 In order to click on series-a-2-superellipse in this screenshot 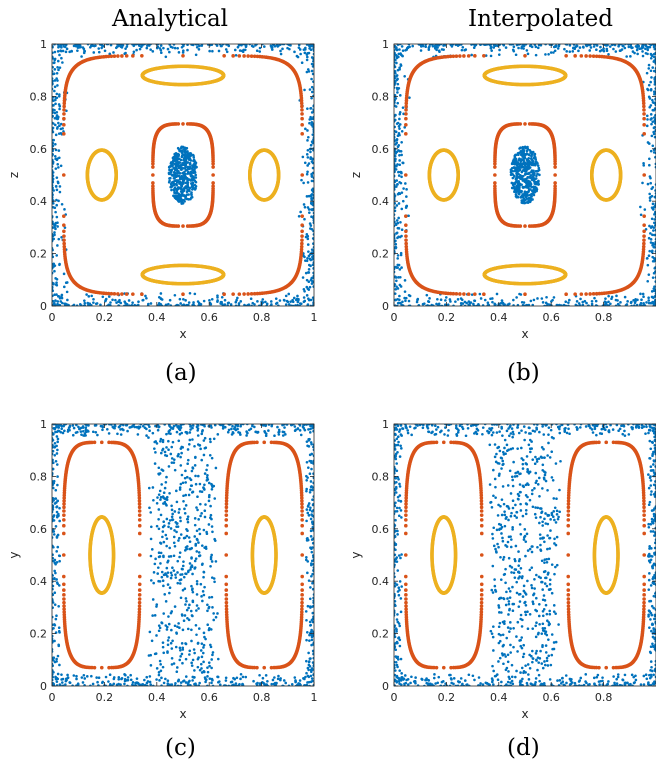, I will do `click(183, 175)`.